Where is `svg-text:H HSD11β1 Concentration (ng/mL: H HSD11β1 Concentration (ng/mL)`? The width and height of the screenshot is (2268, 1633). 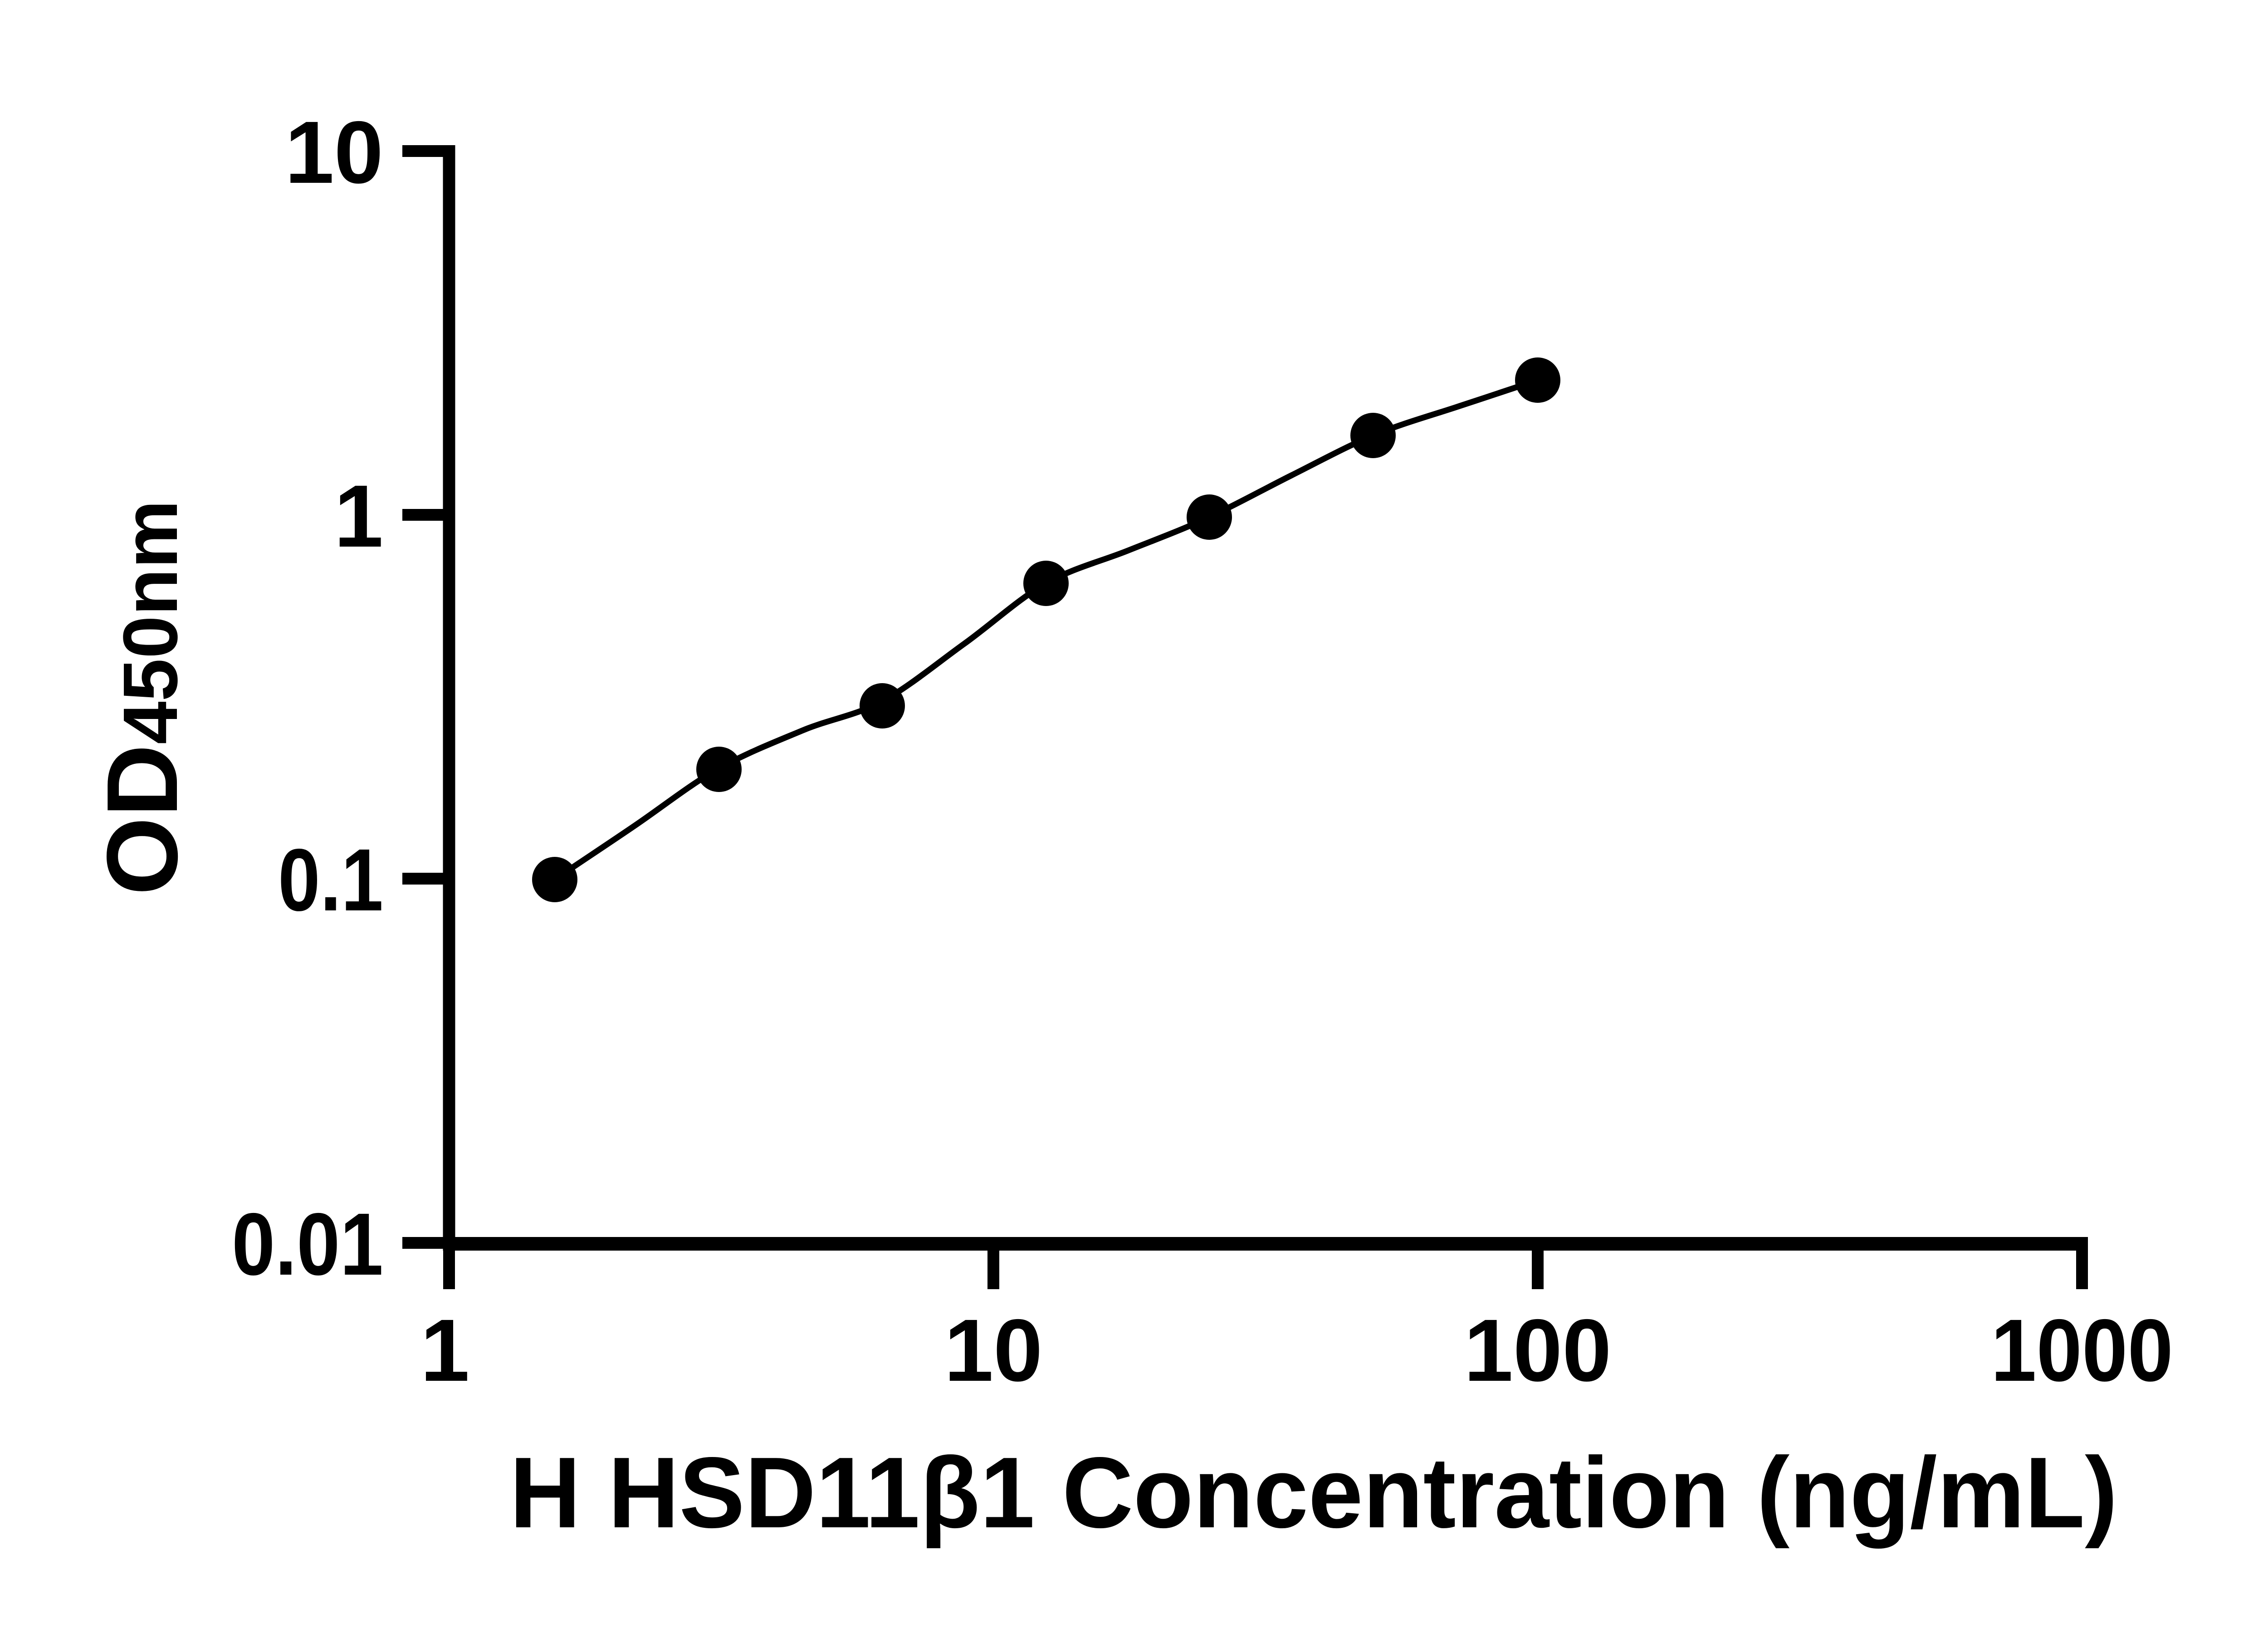 svg-text:H HSD11β1 Concentration (ng/mL: H HSD11β1 Concentration (ng/mL) is located at coordinates (1314, 1493).